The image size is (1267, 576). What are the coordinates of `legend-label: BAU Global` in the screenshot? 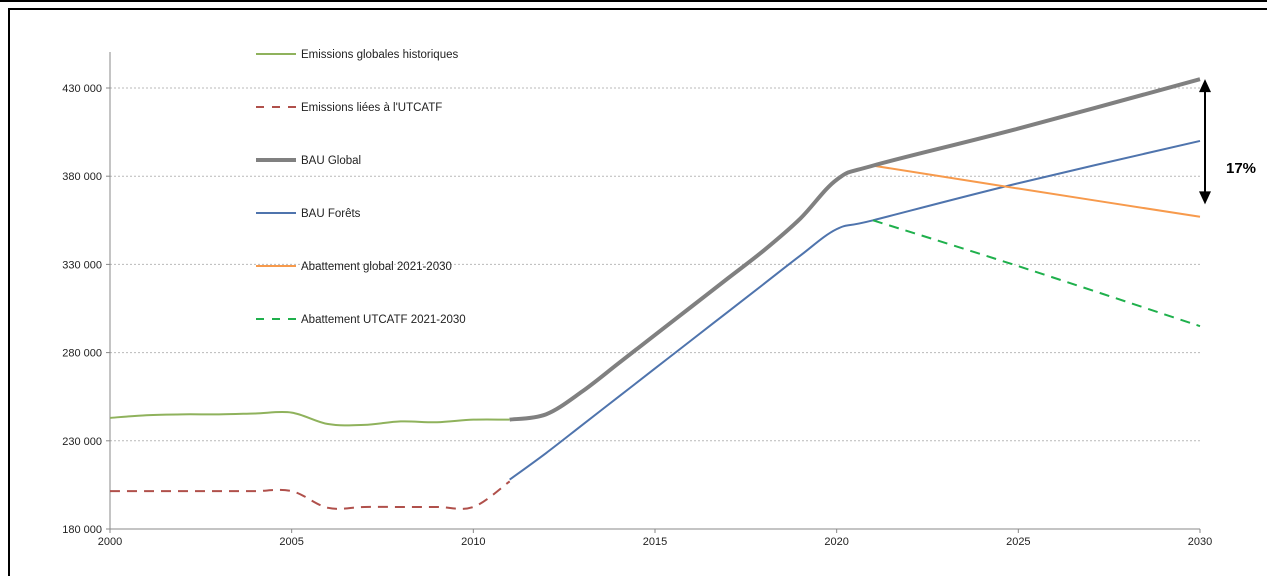 It's located at (331, 161).